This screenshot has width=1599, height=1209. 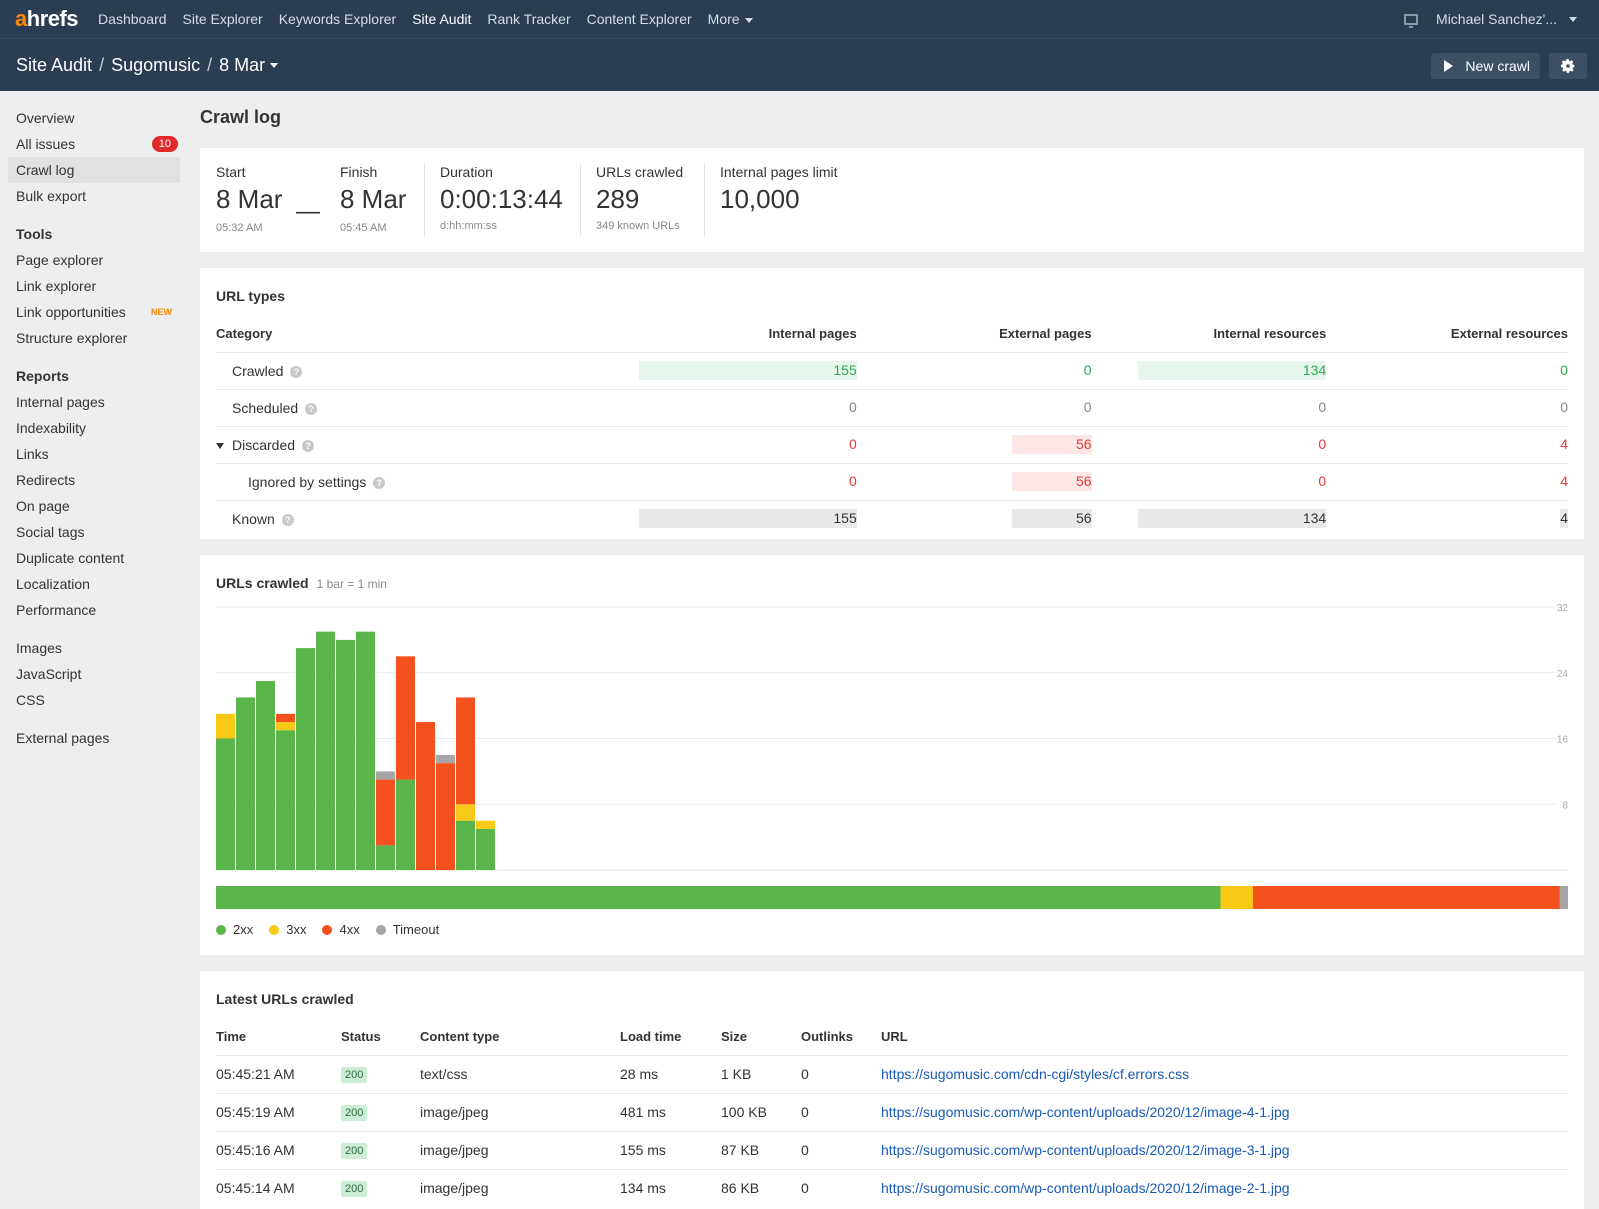 I want to click on bar-segment-2xx, so click(x=345, y=754).